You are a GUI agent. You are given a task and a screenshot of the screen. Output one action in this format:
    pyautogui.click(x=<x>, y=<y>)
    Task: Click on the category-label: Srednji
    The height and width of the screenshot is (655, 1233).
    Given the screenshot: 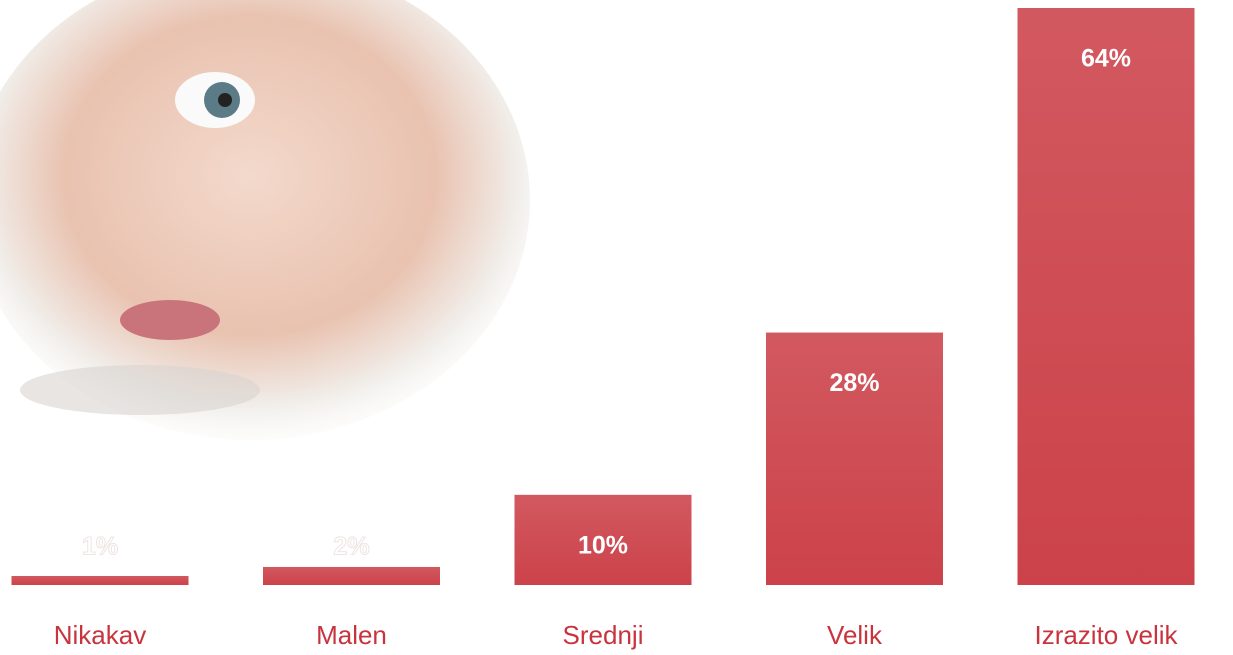 What is the action you would take?
    pyautogui.click(x=603, y=635)
    